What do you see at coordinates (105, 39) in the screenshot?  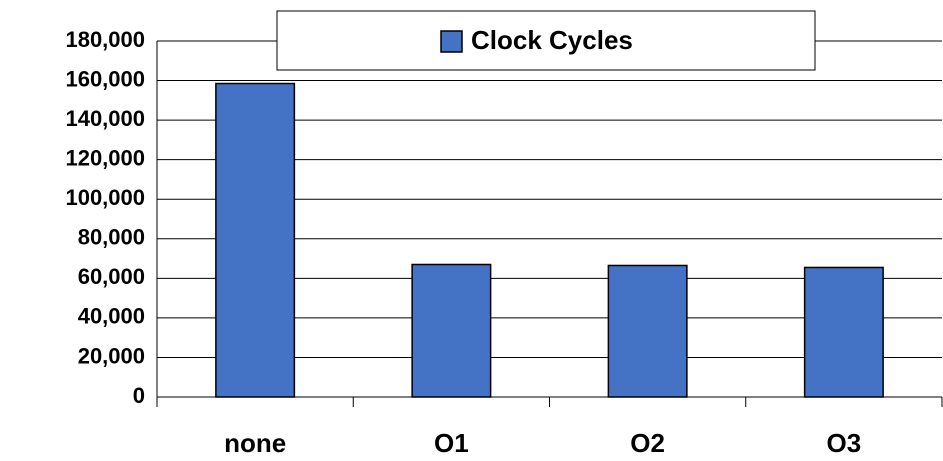 I see `y-tick-label: 180,000` at bounding box center [105, 39].